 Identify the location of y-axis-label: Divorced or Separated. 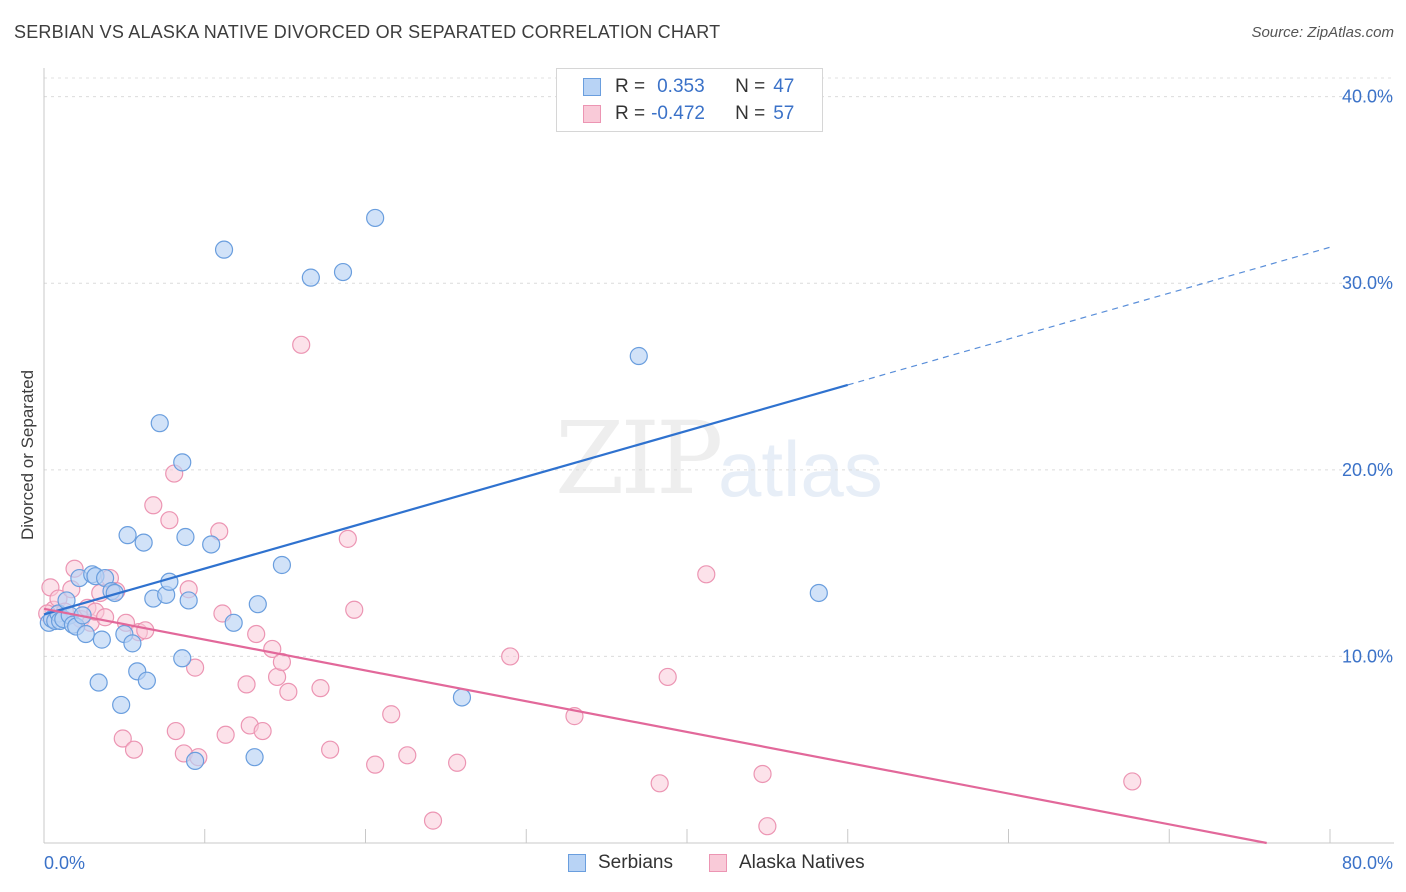
(27, 455).